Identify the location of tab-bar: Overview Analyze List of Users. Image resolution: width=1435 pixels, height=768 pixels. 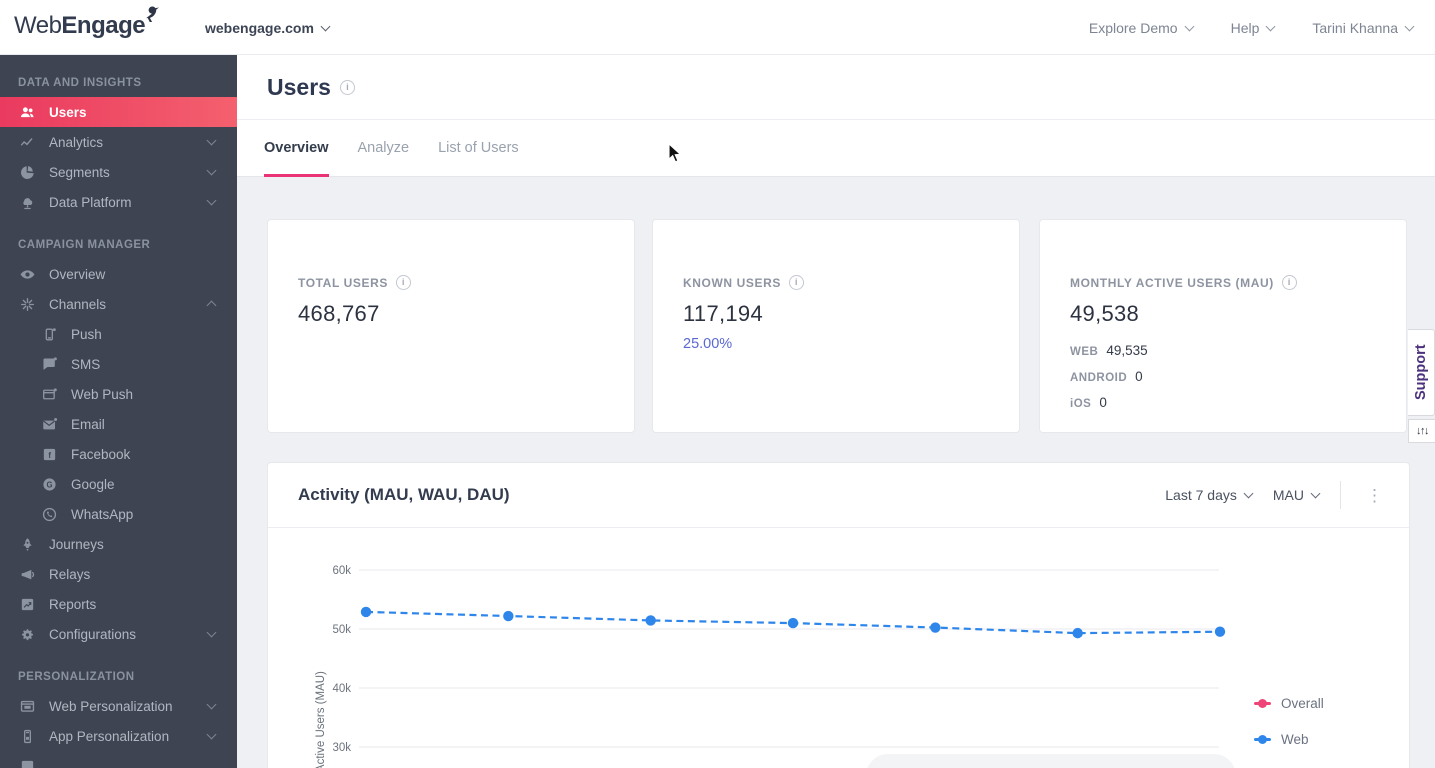
(836, 148).